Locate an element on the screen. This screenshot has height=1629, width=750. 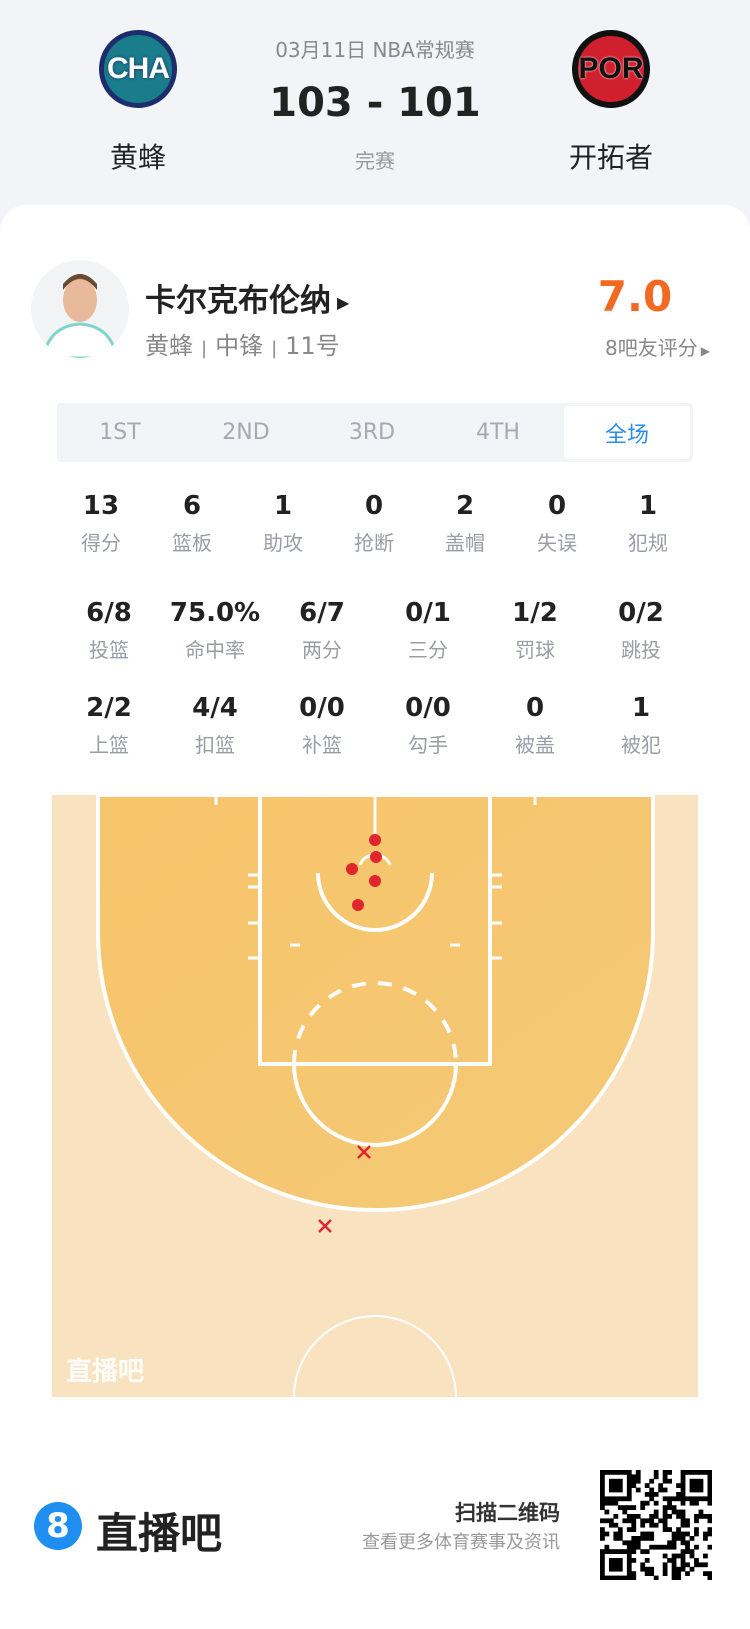
rating-label: 8吧友评分 is located at coordinates (651, 348).